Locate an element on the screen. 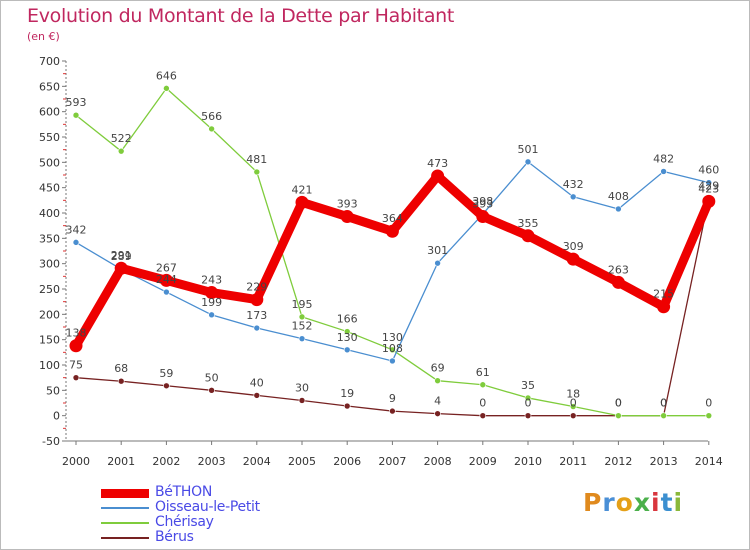  data-label: 646 is located at coordinates (166, 75).